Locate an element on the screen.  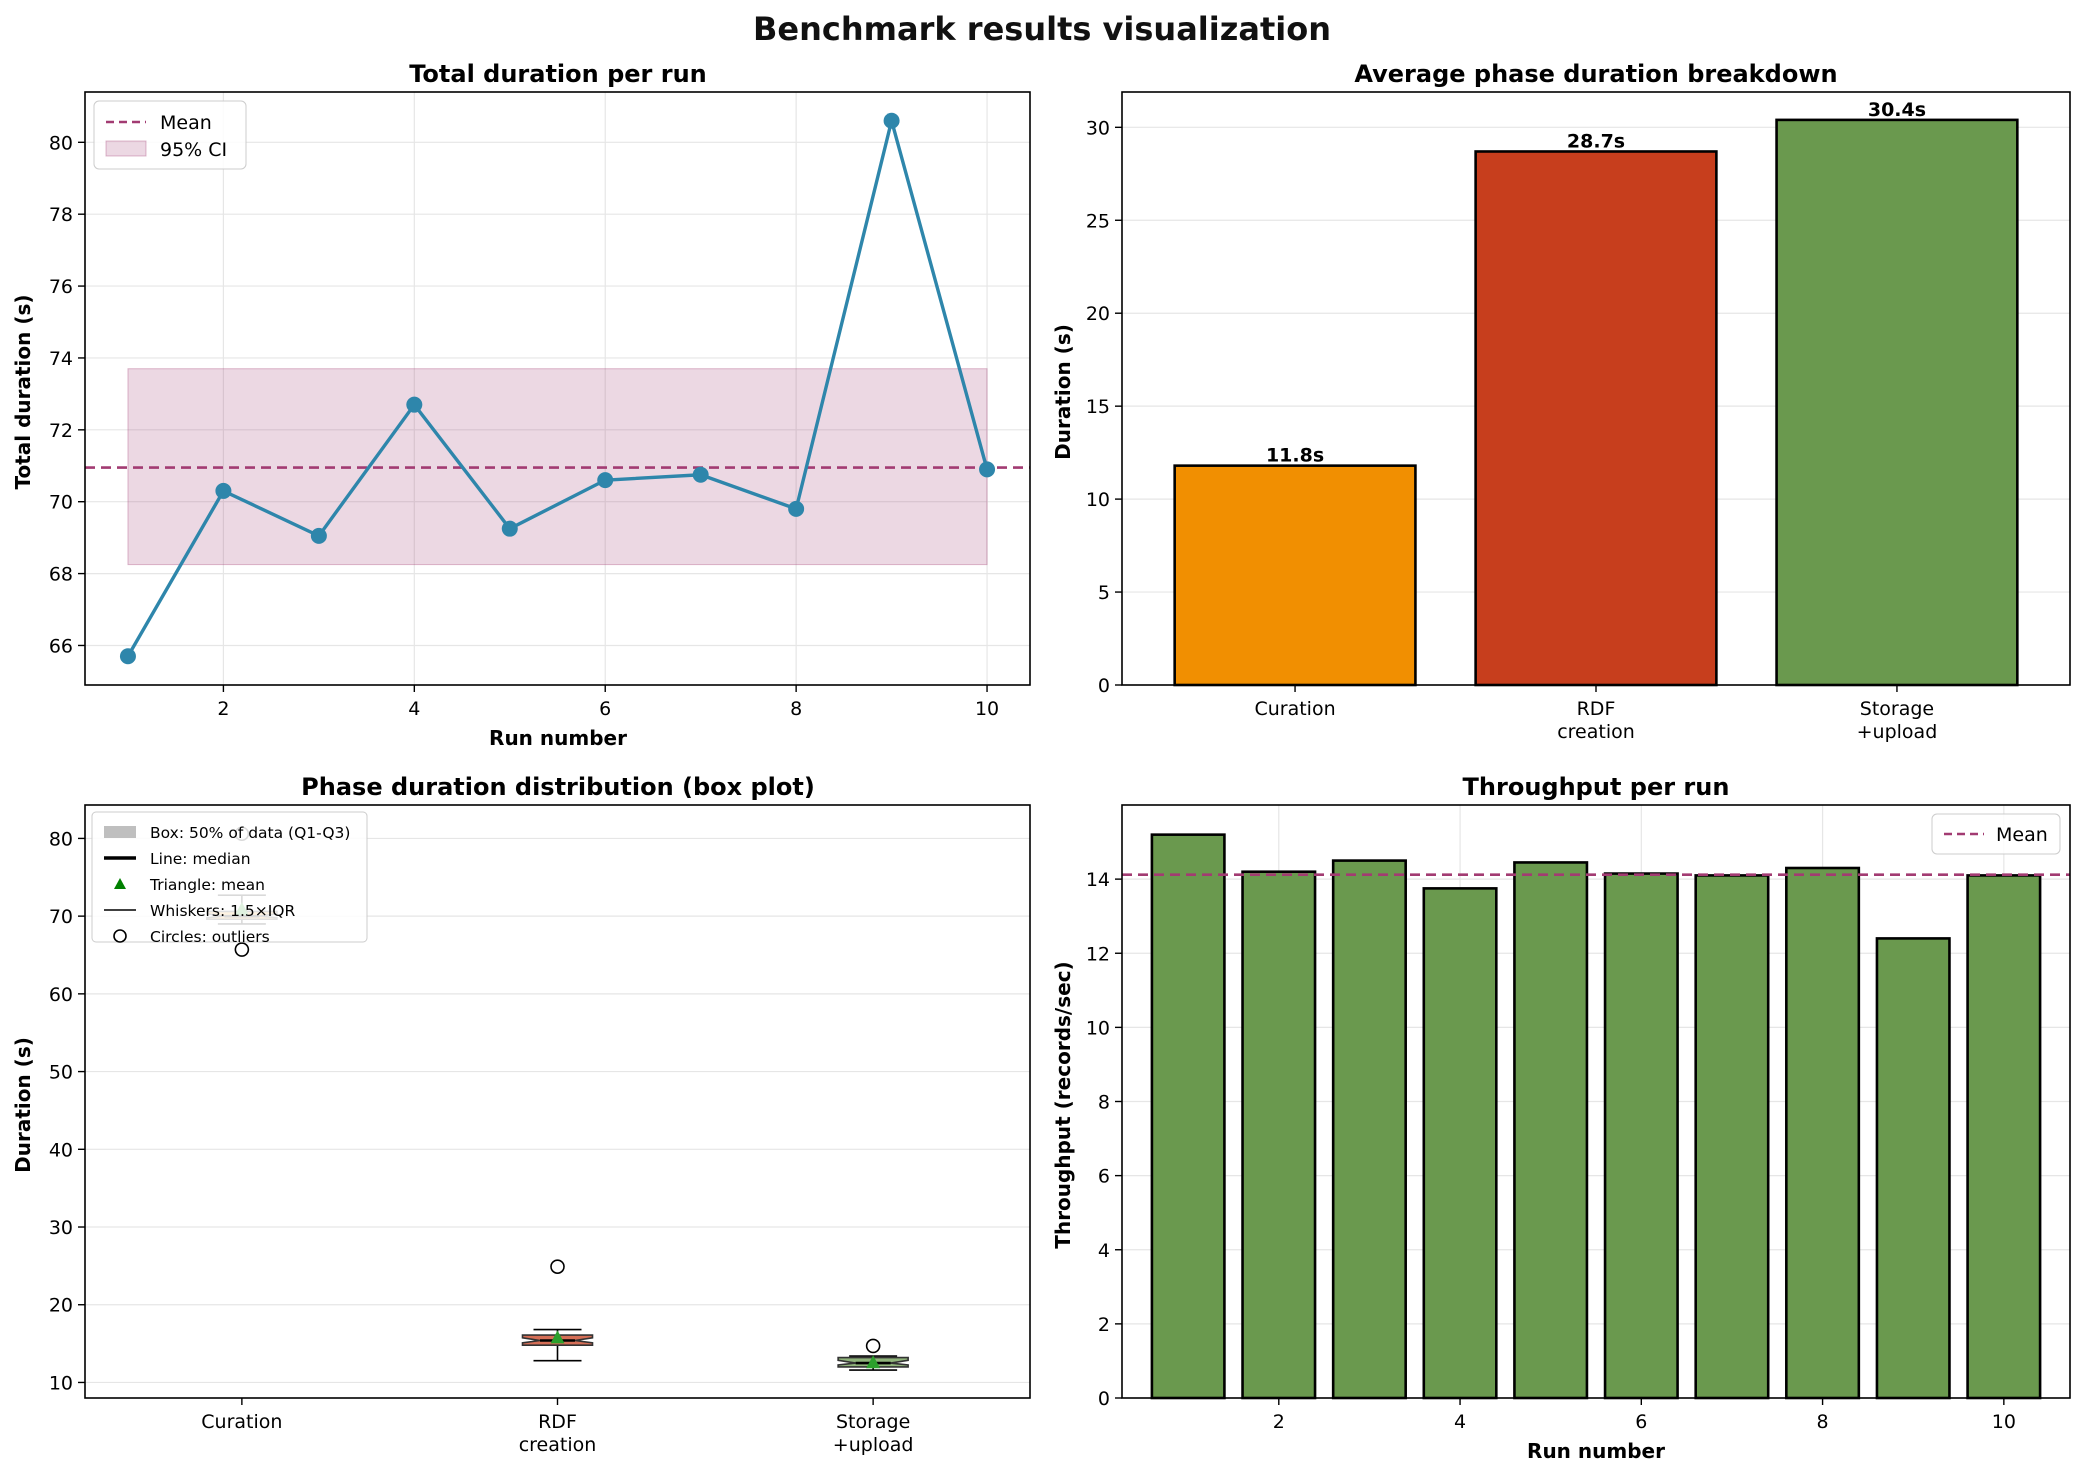
legend-label: Line: median is located at coordinates (200, 859).